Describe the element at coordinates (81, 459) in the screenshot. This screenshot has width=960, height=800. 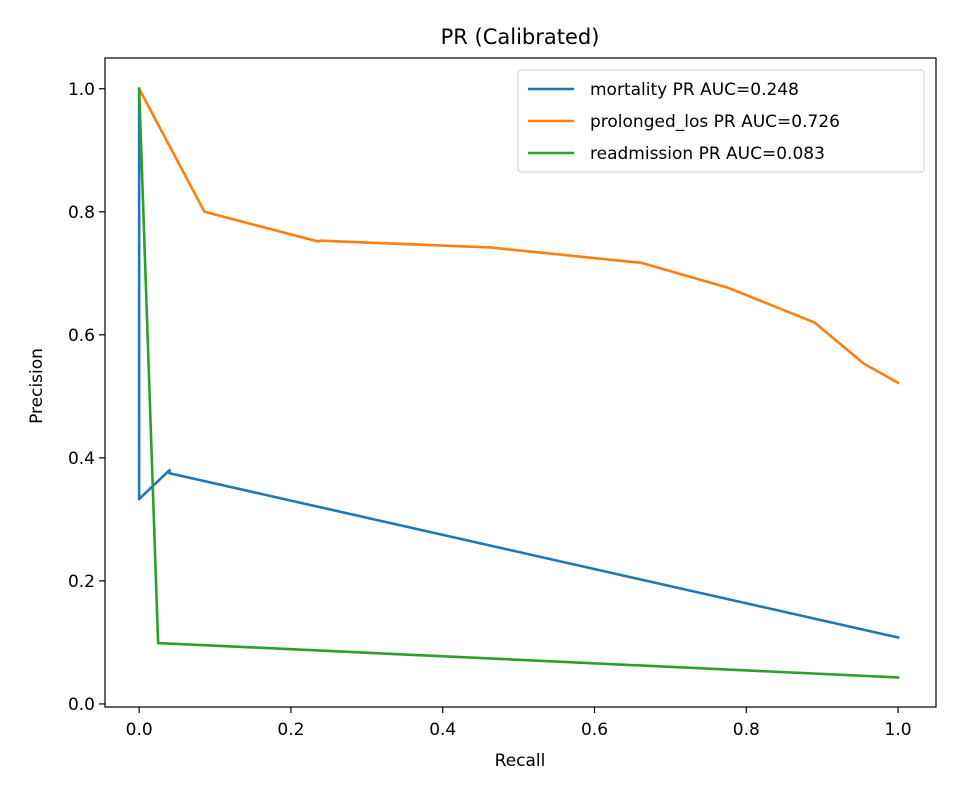
I see `y-tick-label: 0.4` at that location.